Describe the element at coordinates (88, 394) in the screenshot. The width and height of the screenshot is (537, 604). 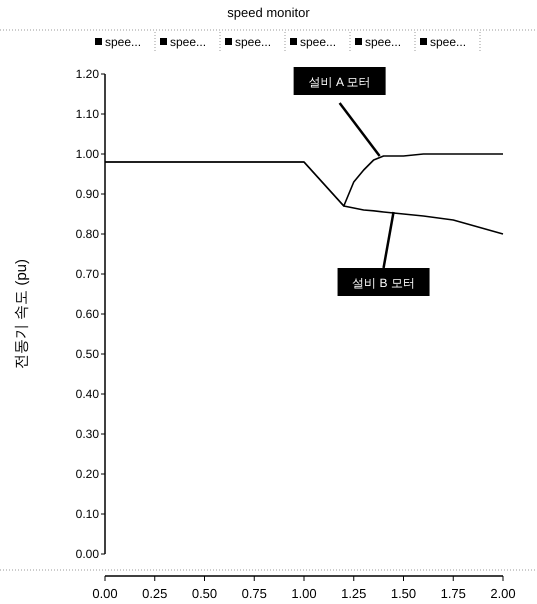
I see `y-tick-label: 0.40` at that location.